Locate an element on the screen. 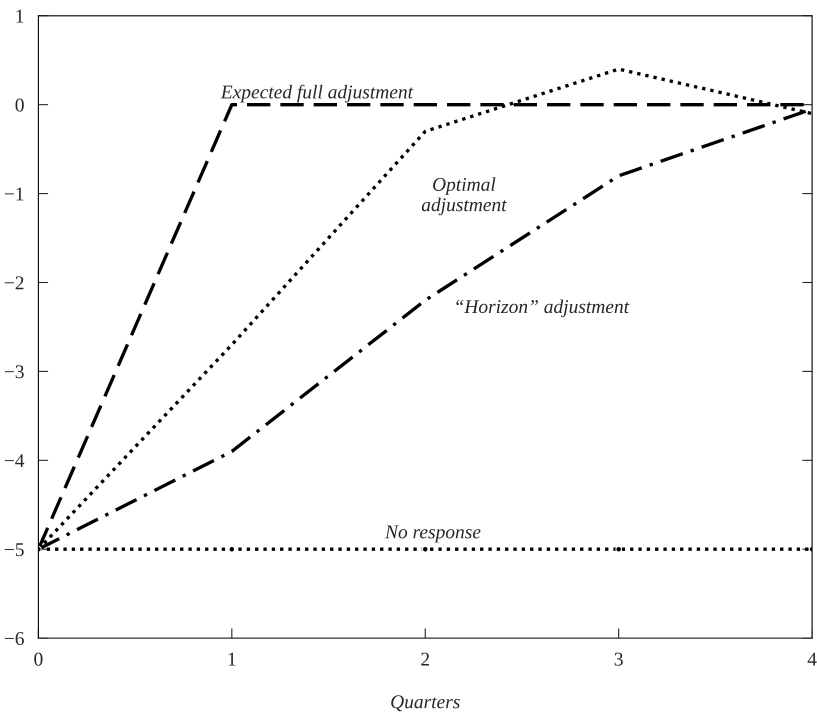  series-label: Expected full adjustment is located at coordinates (317, 93).